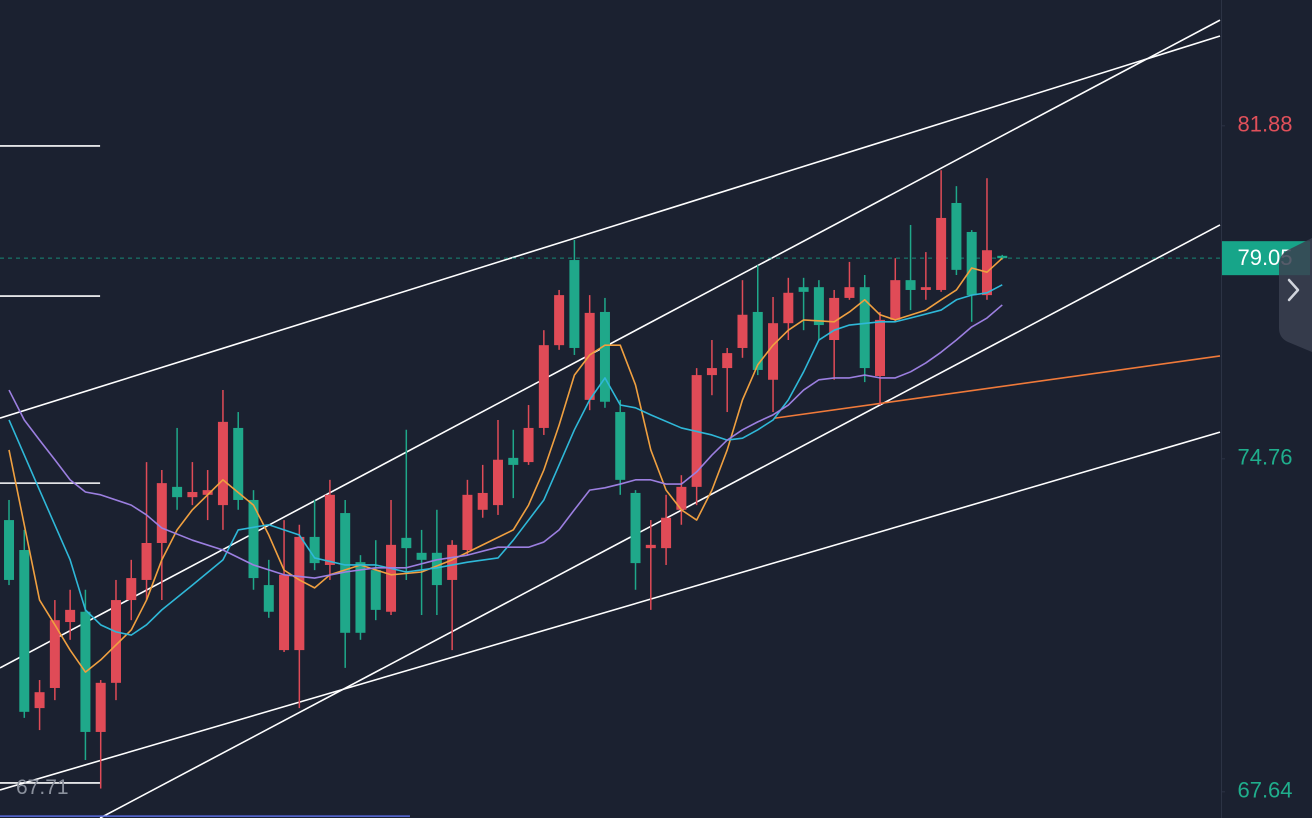  I want to click on y-tick-label: 67.64, so click(1264, 790).